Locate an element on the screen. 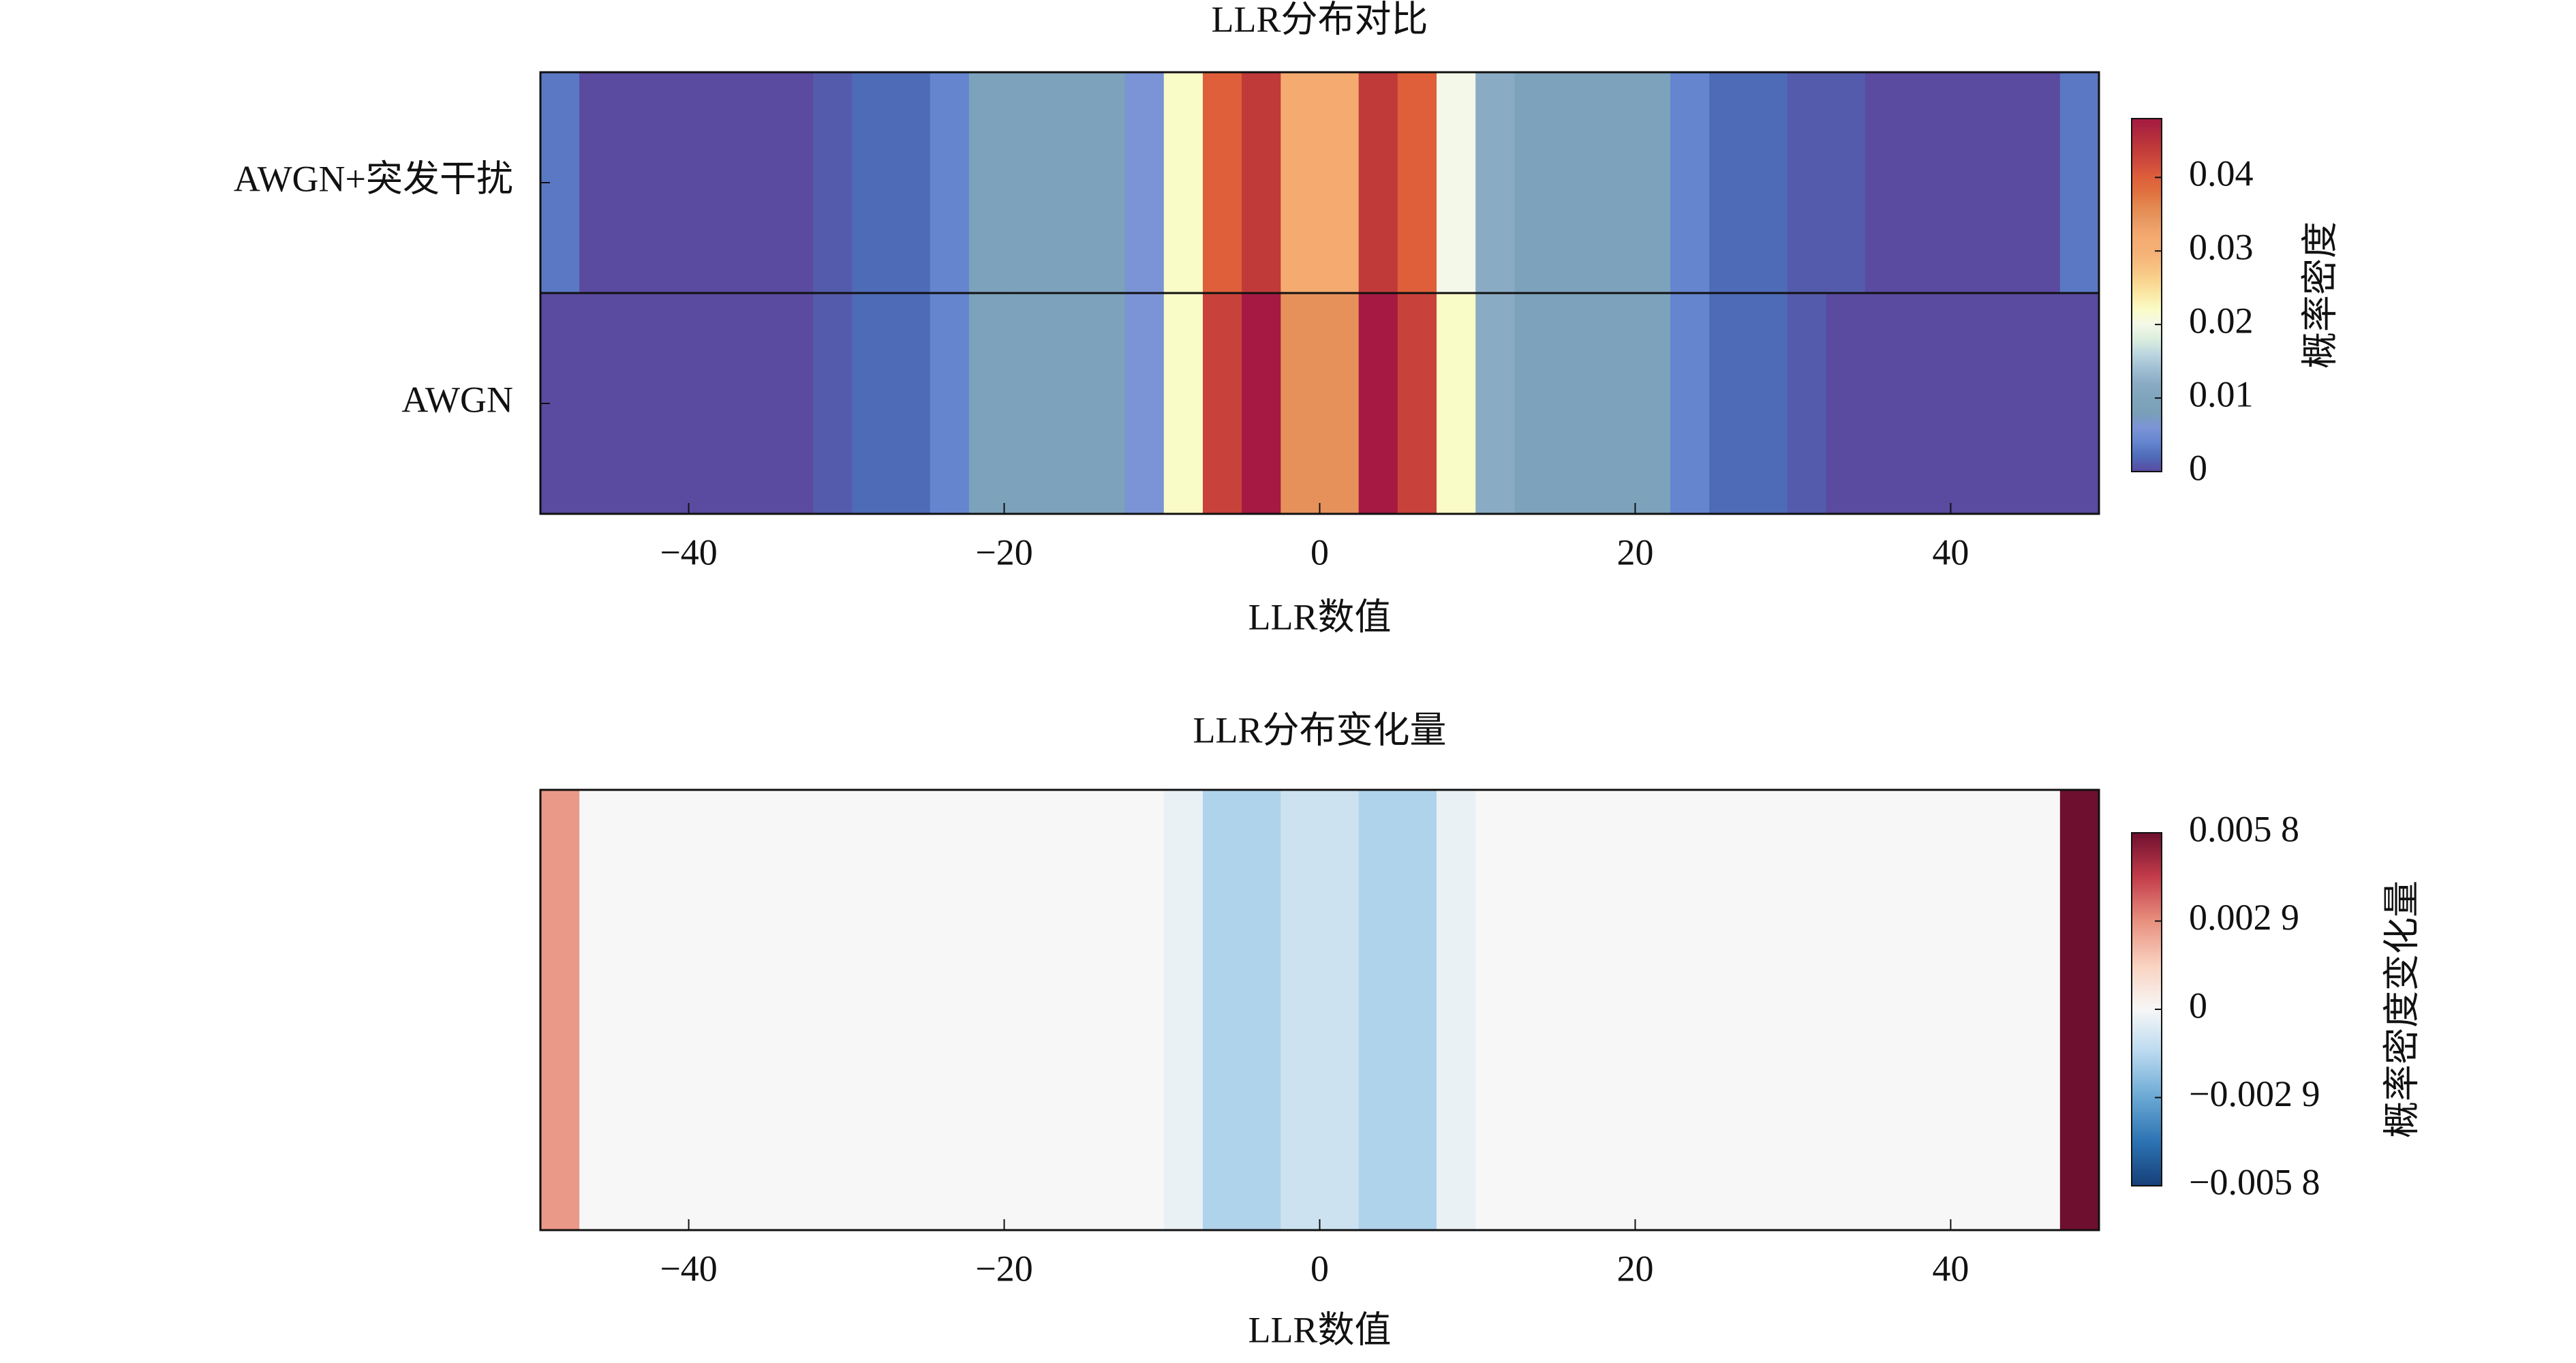  colorbar-tick-label: 0.04 is located at coordinates (2221, 173).